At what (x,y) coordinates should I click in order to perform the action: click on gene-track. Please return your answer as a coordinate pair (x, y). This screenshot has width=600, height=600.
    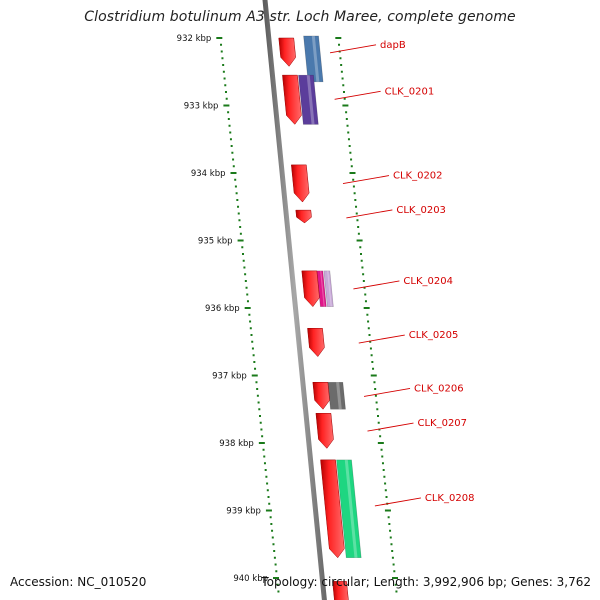
    Looking at the image, I should click on (313, 318).